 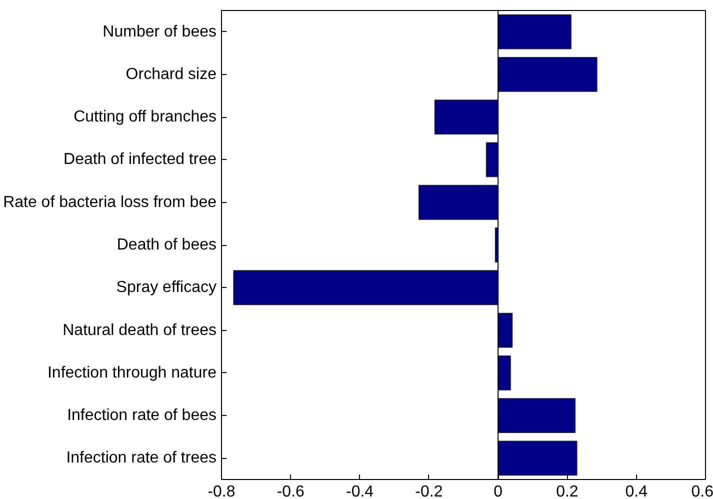 I want to click on y-tick-label: Death of infected tree, so click(x=140, y=159).